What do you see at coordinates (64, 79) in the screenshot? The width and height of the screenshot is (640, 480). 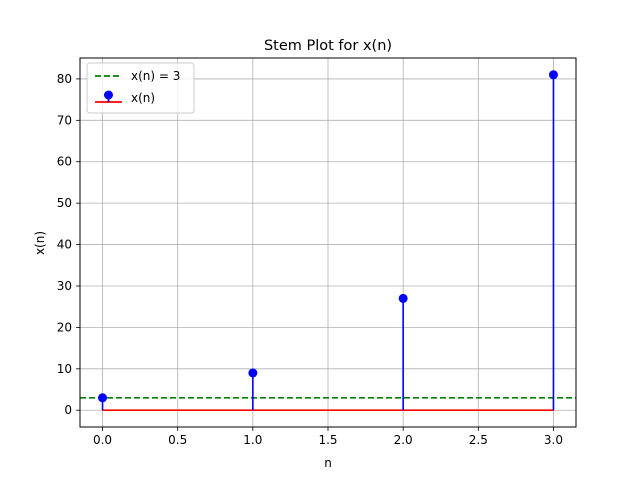 I see `y-tick-label: 80` at bounding box center [64, 79].